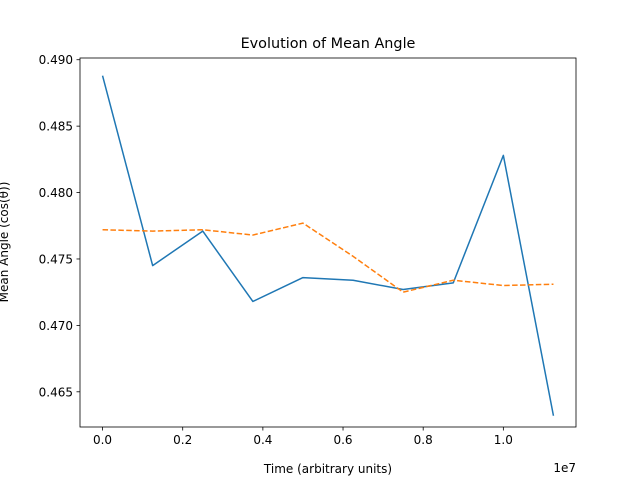 The image size is (640, 480). I want to click on y-tick-label: 0.485, so click(56, 127).